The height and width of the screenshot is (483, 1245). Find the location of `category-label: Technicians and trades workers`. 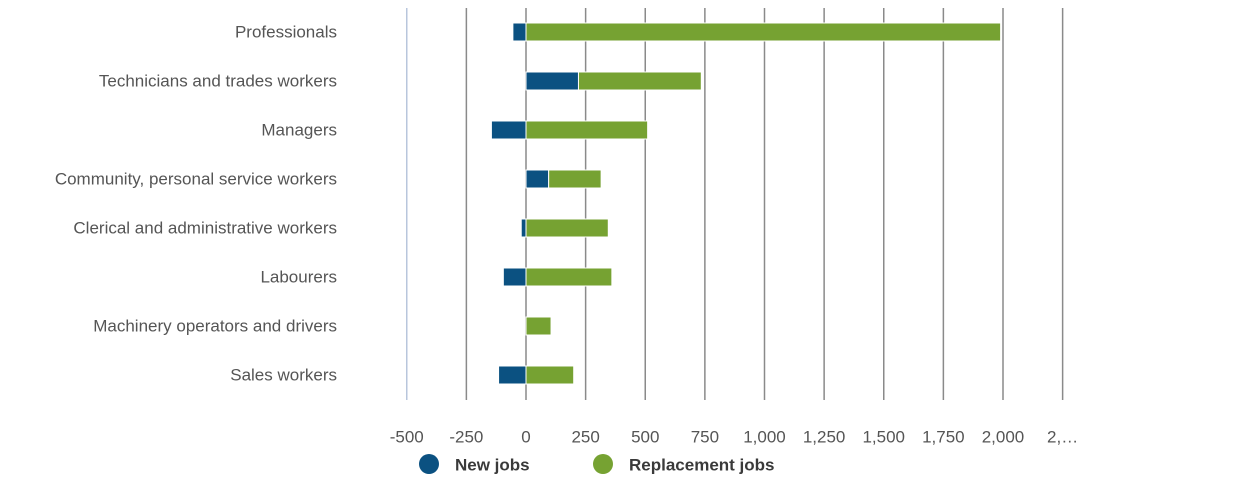

category-label: Technicians and trades workers is located at coordinates (218, 81).